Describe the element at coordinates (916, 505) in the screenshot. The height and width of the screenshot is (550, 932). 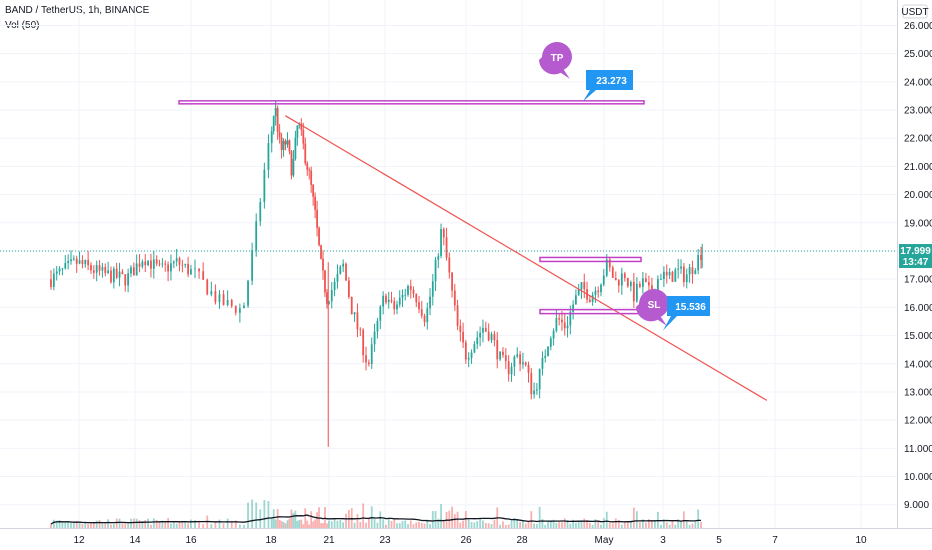
I see `price-tick-label: 9.000` at that location.